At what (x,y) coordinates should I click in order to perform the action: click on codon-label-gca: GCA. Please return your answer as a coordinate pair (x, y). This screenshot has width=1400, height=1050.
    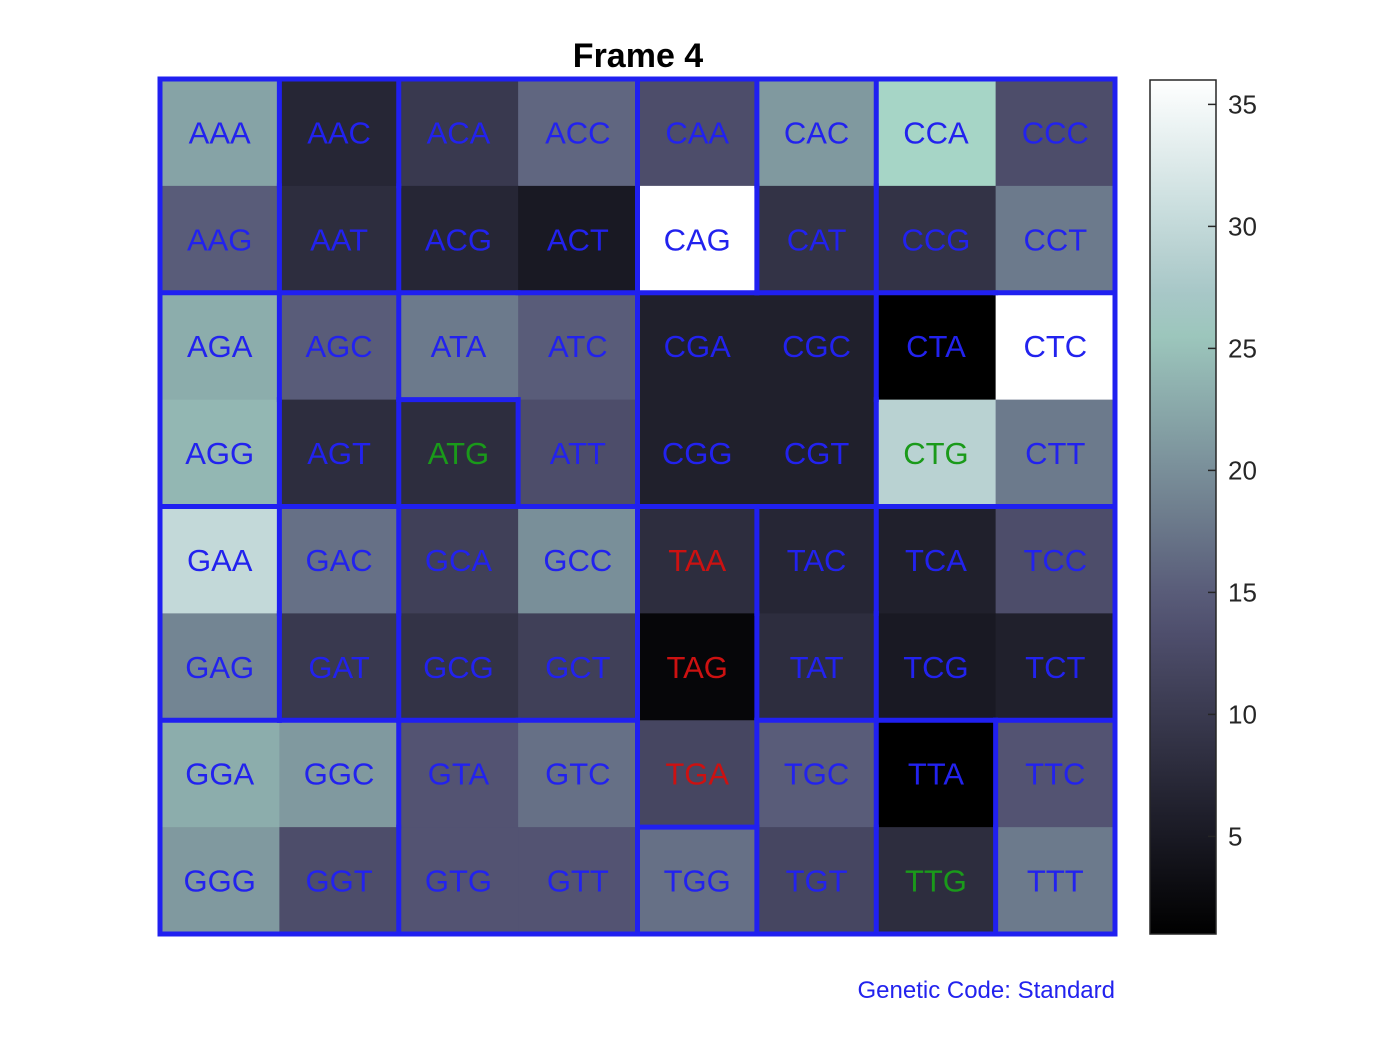
    Looking at the image, I should click on (459, 560).